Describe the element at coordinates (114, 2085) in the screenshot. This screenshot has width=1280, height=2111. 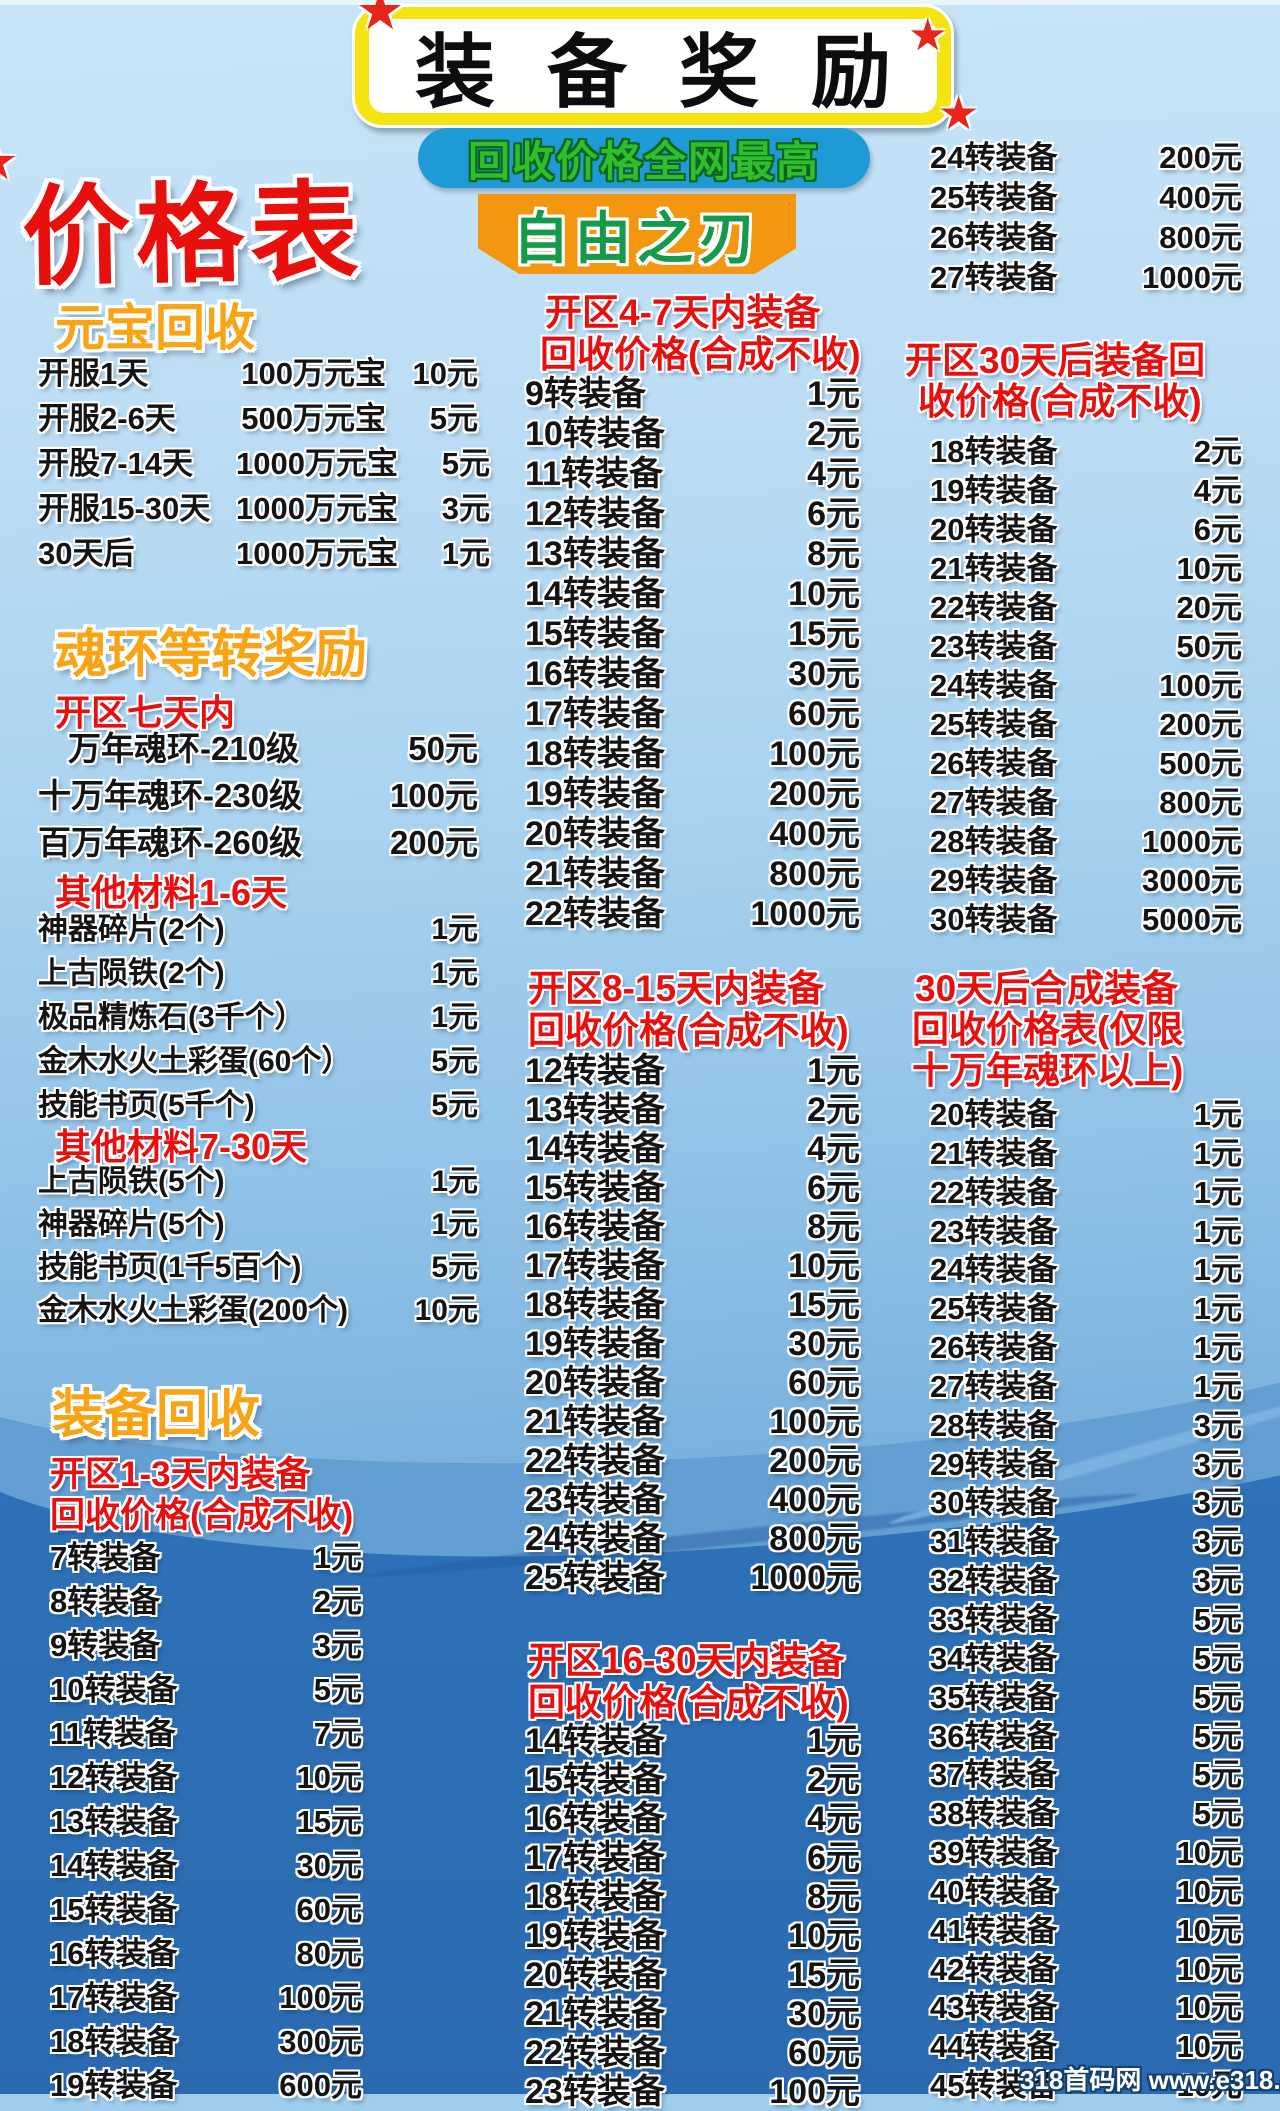
I see `item-label: 19转装备` at that location.